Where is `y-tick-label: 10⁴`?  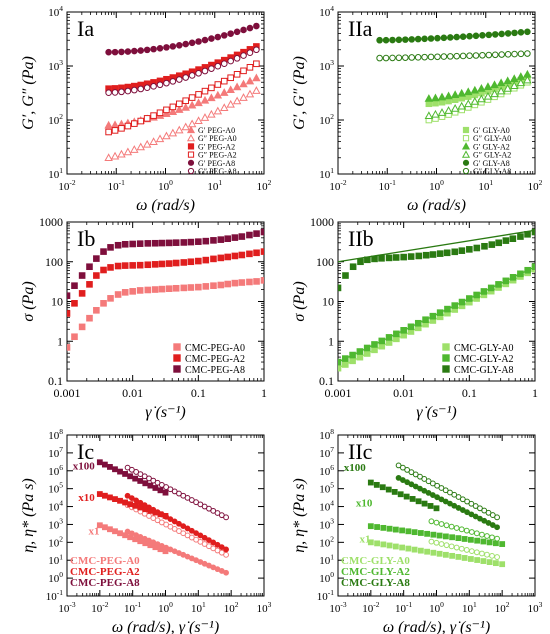
y-tick-label: 10⁴ is located at coordinates (326, 506).